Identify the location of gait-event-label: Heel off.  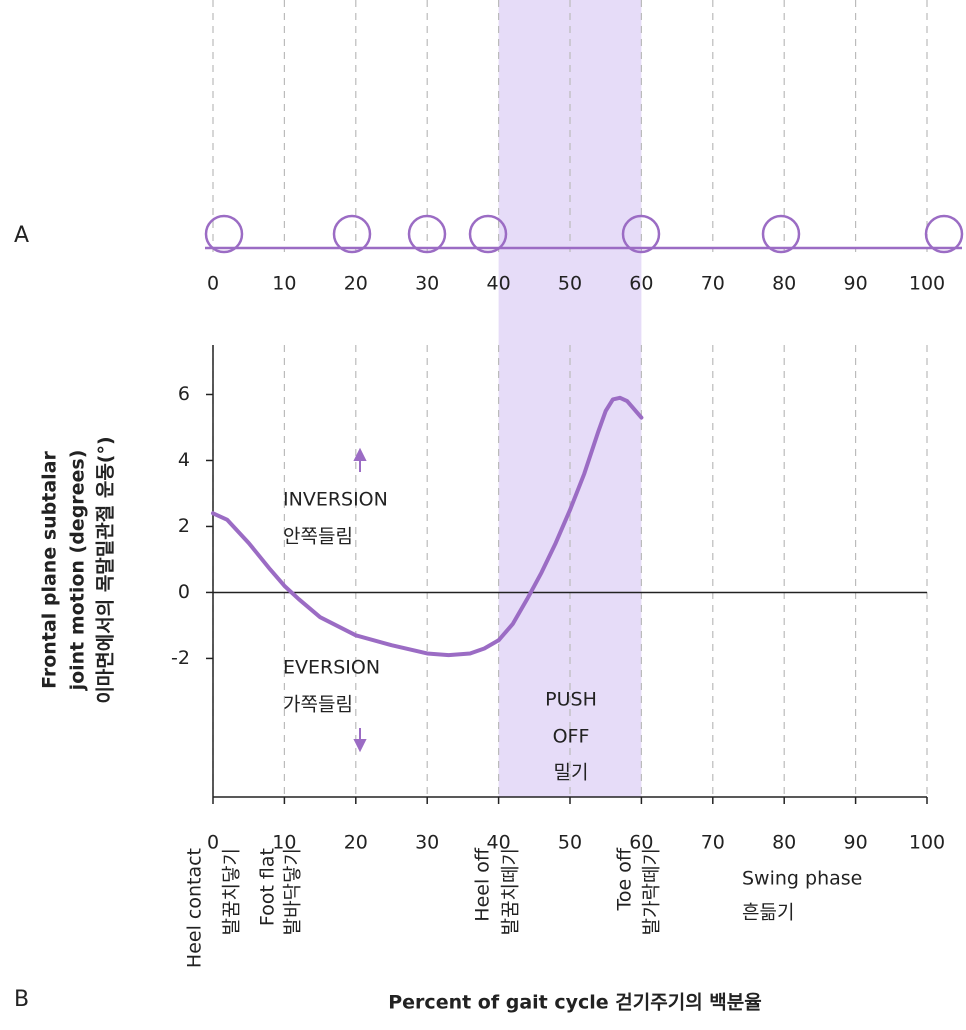
(483, 884).